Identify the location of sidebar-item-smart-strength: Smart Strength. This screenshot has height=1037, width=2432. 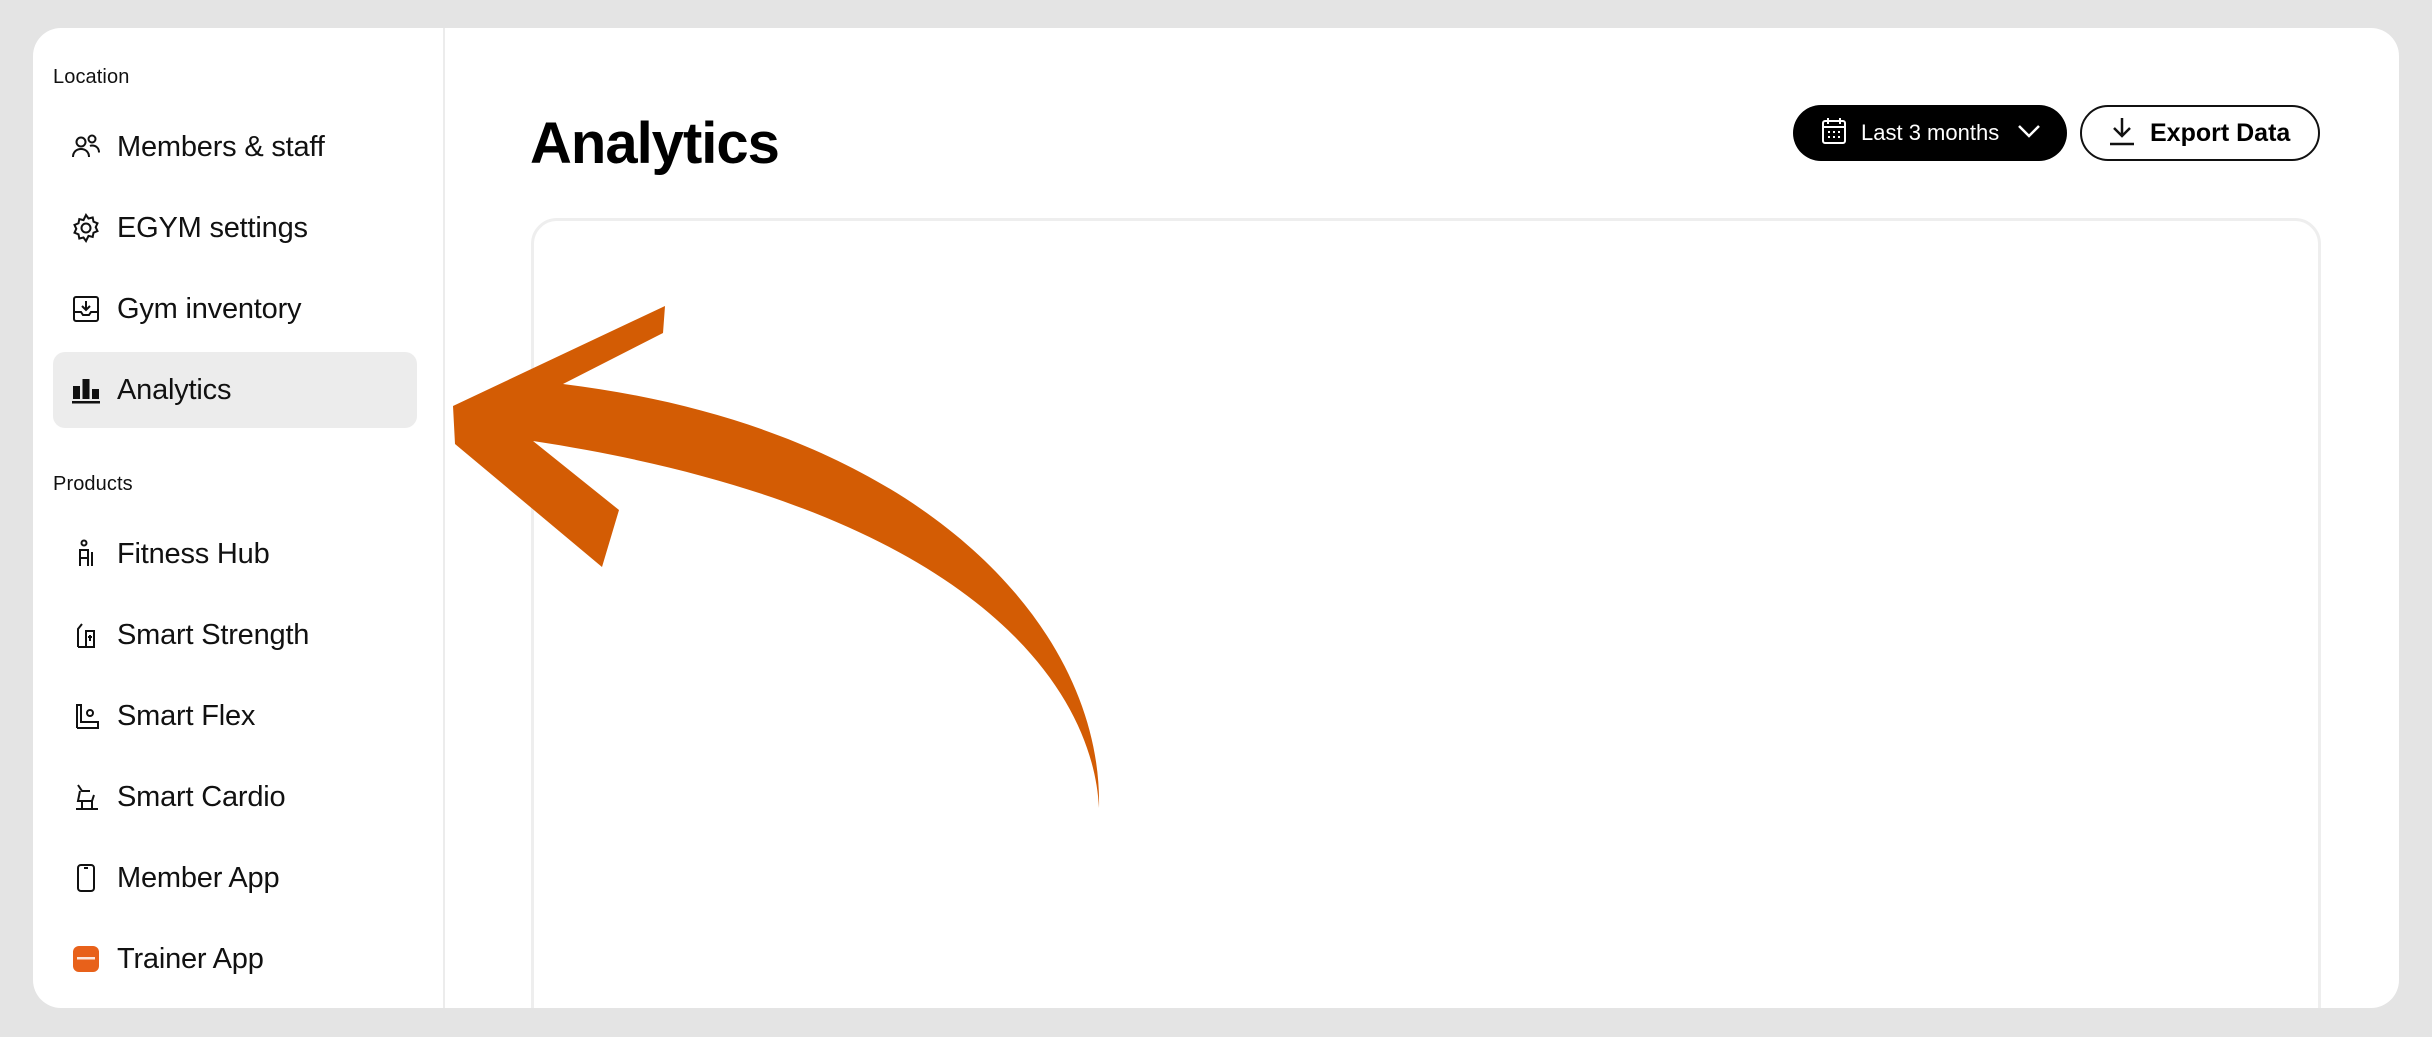
(235, 635).